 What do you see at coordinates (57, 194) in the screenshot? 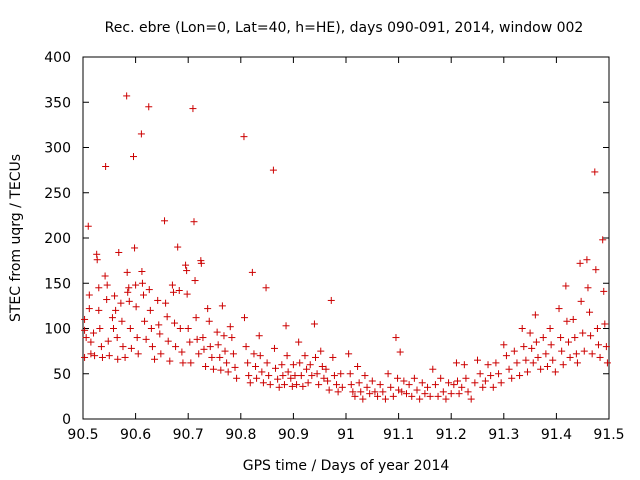
I see `y-tick-label: 250` at bounding box center [57, 194].